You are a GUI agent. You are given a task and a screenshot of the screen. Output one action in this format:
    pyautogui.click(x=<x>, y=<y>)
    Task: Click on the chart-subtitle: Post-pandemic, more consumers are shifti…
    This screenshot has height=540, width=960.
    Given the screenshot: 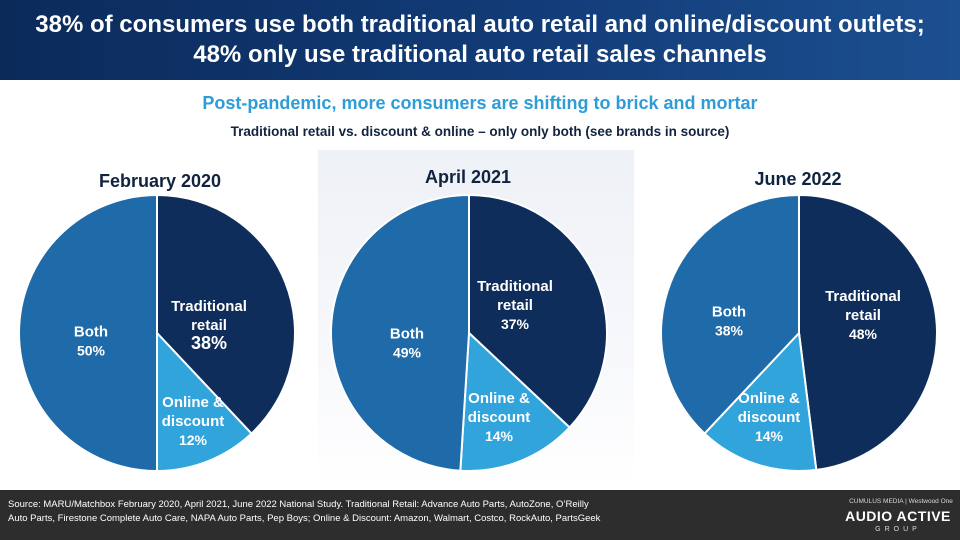 What is the action you would take?
    pyautogui.click(x=480, y=103)
    